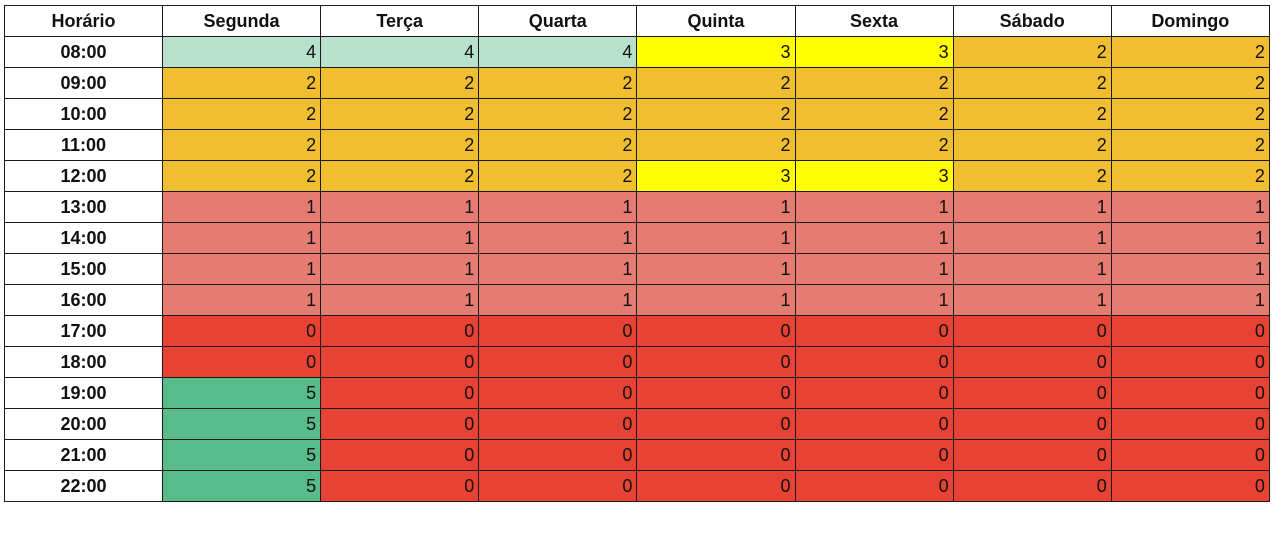 This screenshot has height=536, width=1277. What do you see at coordinates (83, 455) in the screenshot?
I see `time-cell: 21:00` at bounding box center [83, 455].